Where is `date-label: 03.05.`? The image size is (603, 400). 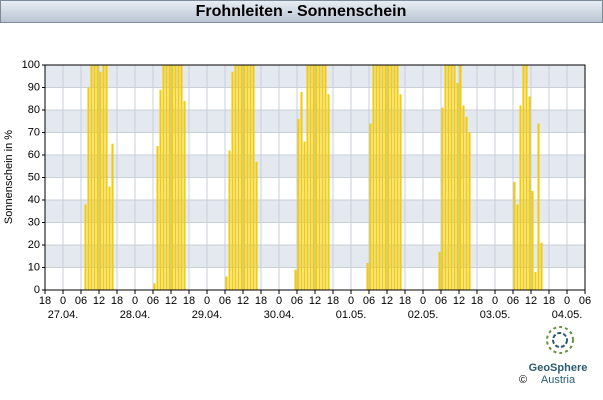
date-label: 03.05. is located at coordinates (495, 315).